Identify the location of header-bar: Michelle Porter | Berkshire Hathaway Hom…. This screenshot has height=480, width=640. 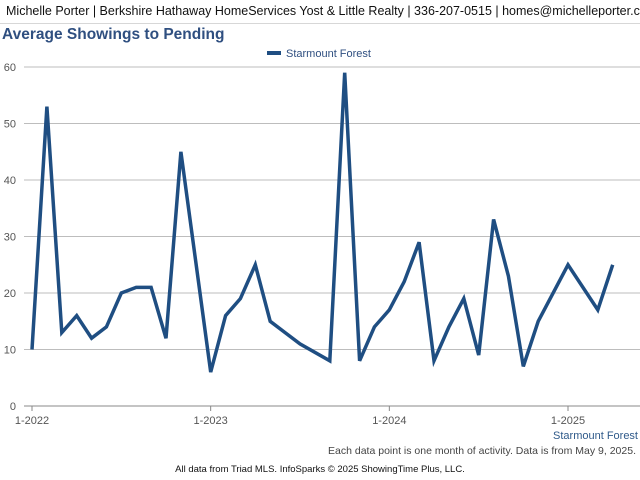
(320, 12).